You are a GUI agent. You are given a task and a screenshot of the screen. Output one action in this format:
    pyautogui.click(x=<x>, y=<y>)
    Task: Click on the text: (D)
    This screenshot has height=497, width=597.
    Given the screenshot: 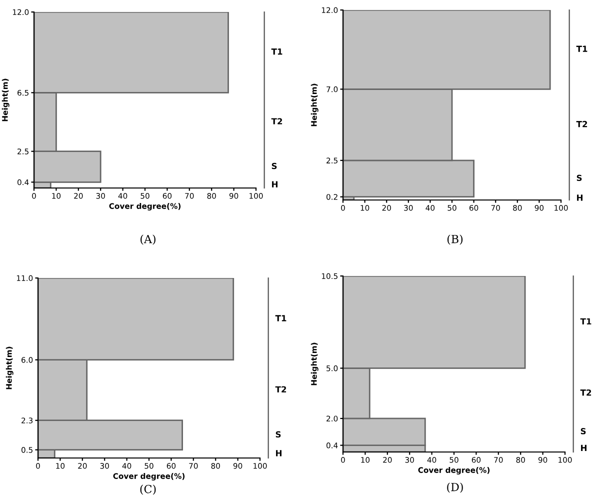 What is the action you would take?
    pyautogui.click(x=455, y=487)
    